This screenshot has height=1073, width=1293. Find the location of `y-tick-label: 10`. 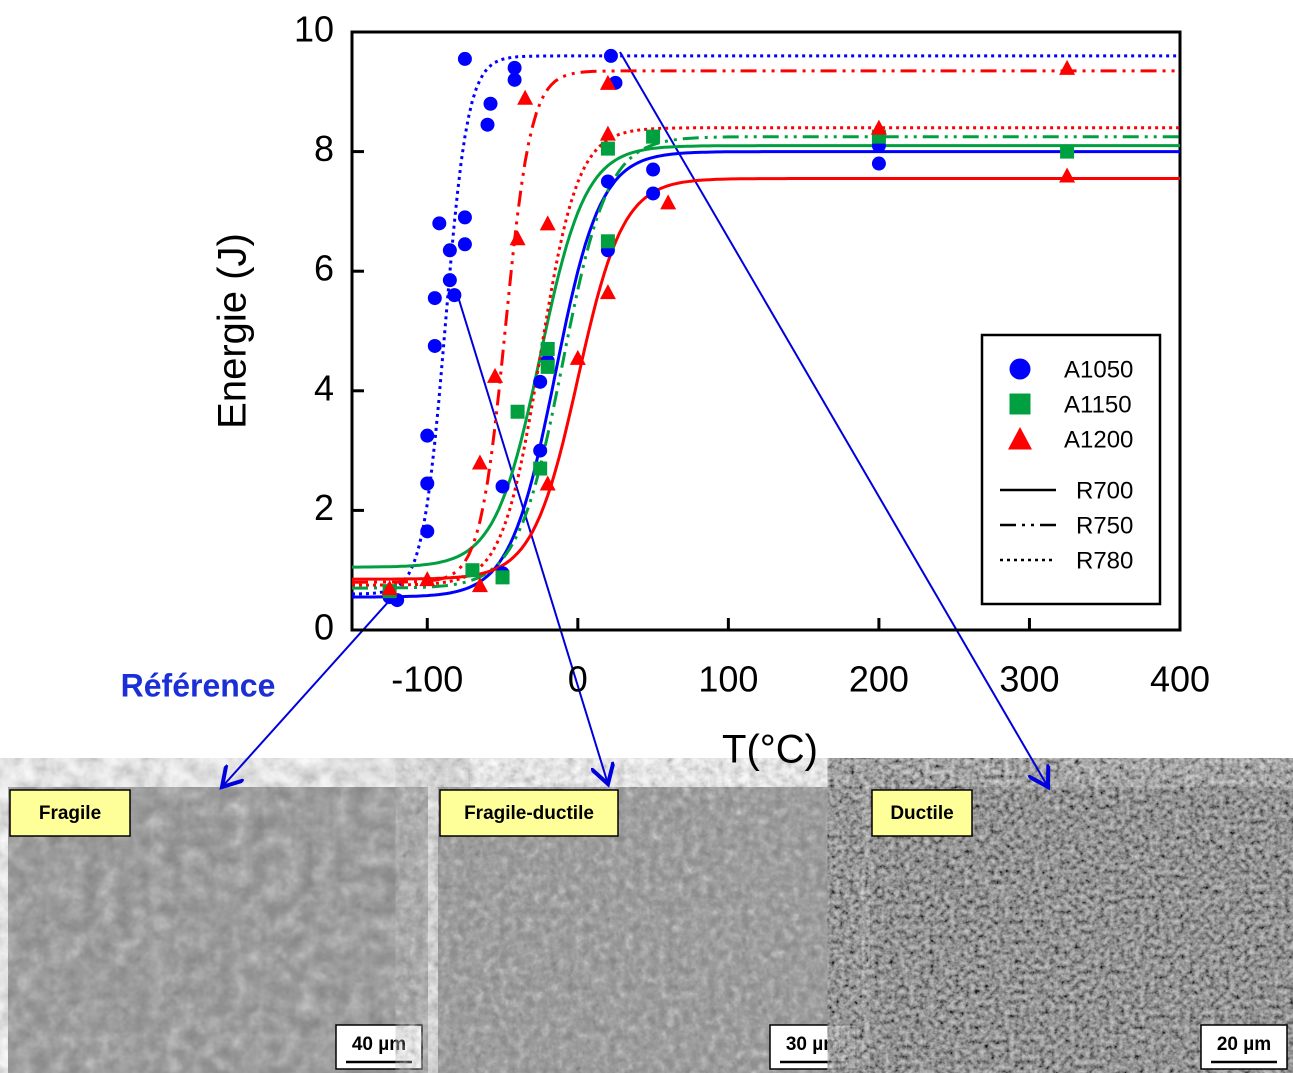

y-tick-label: 10 is located at coordinates (314, 29).